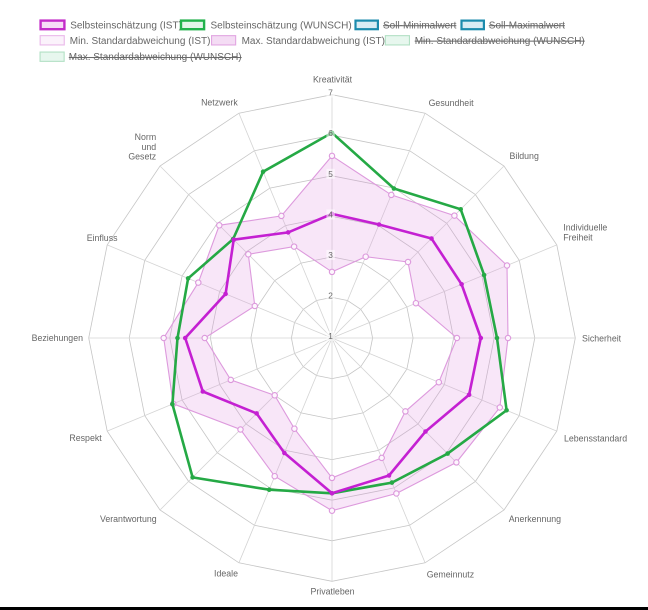 The image size is (648, 610). Describe the element at coordinates (330, 255) in the screenshot. I see `svg-text: 3` at that location.